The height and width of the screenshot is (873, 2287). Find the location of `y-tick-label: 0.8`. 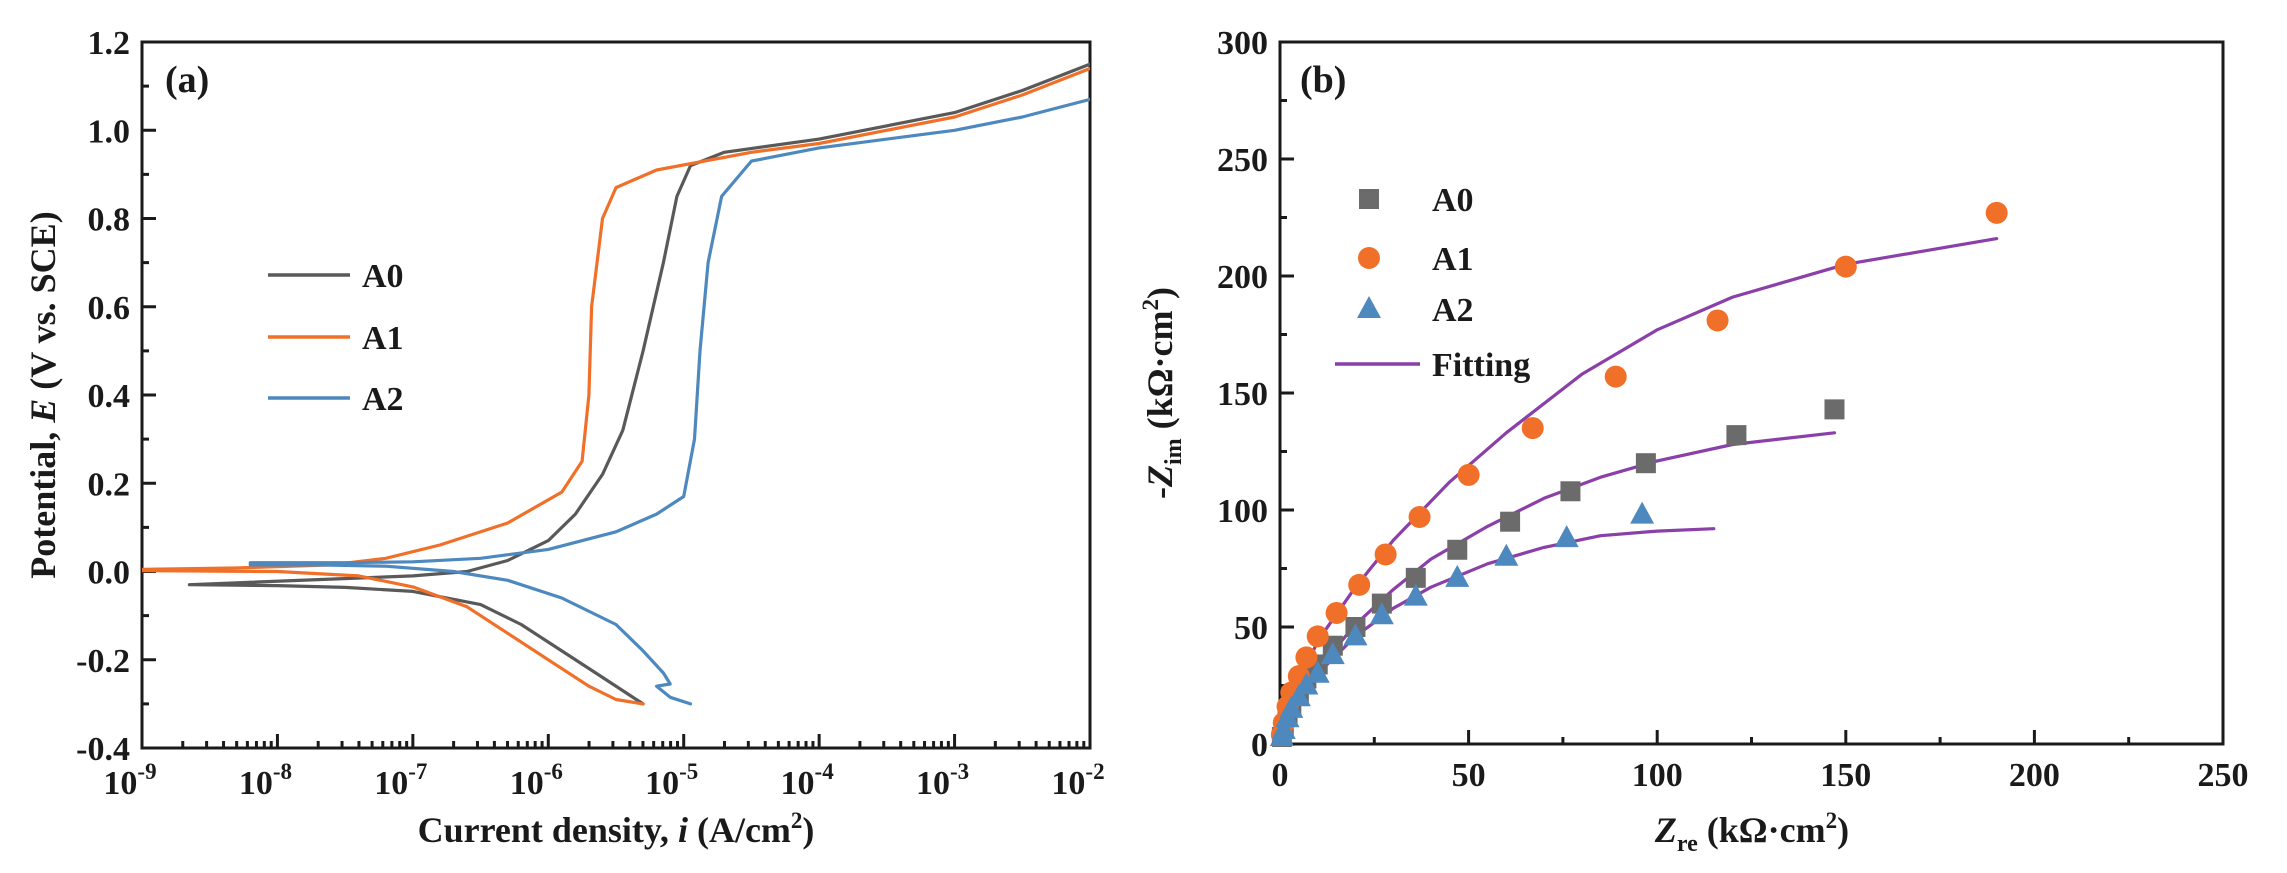

y-tick-label: 0.8 is located at coordinates (109, 220).